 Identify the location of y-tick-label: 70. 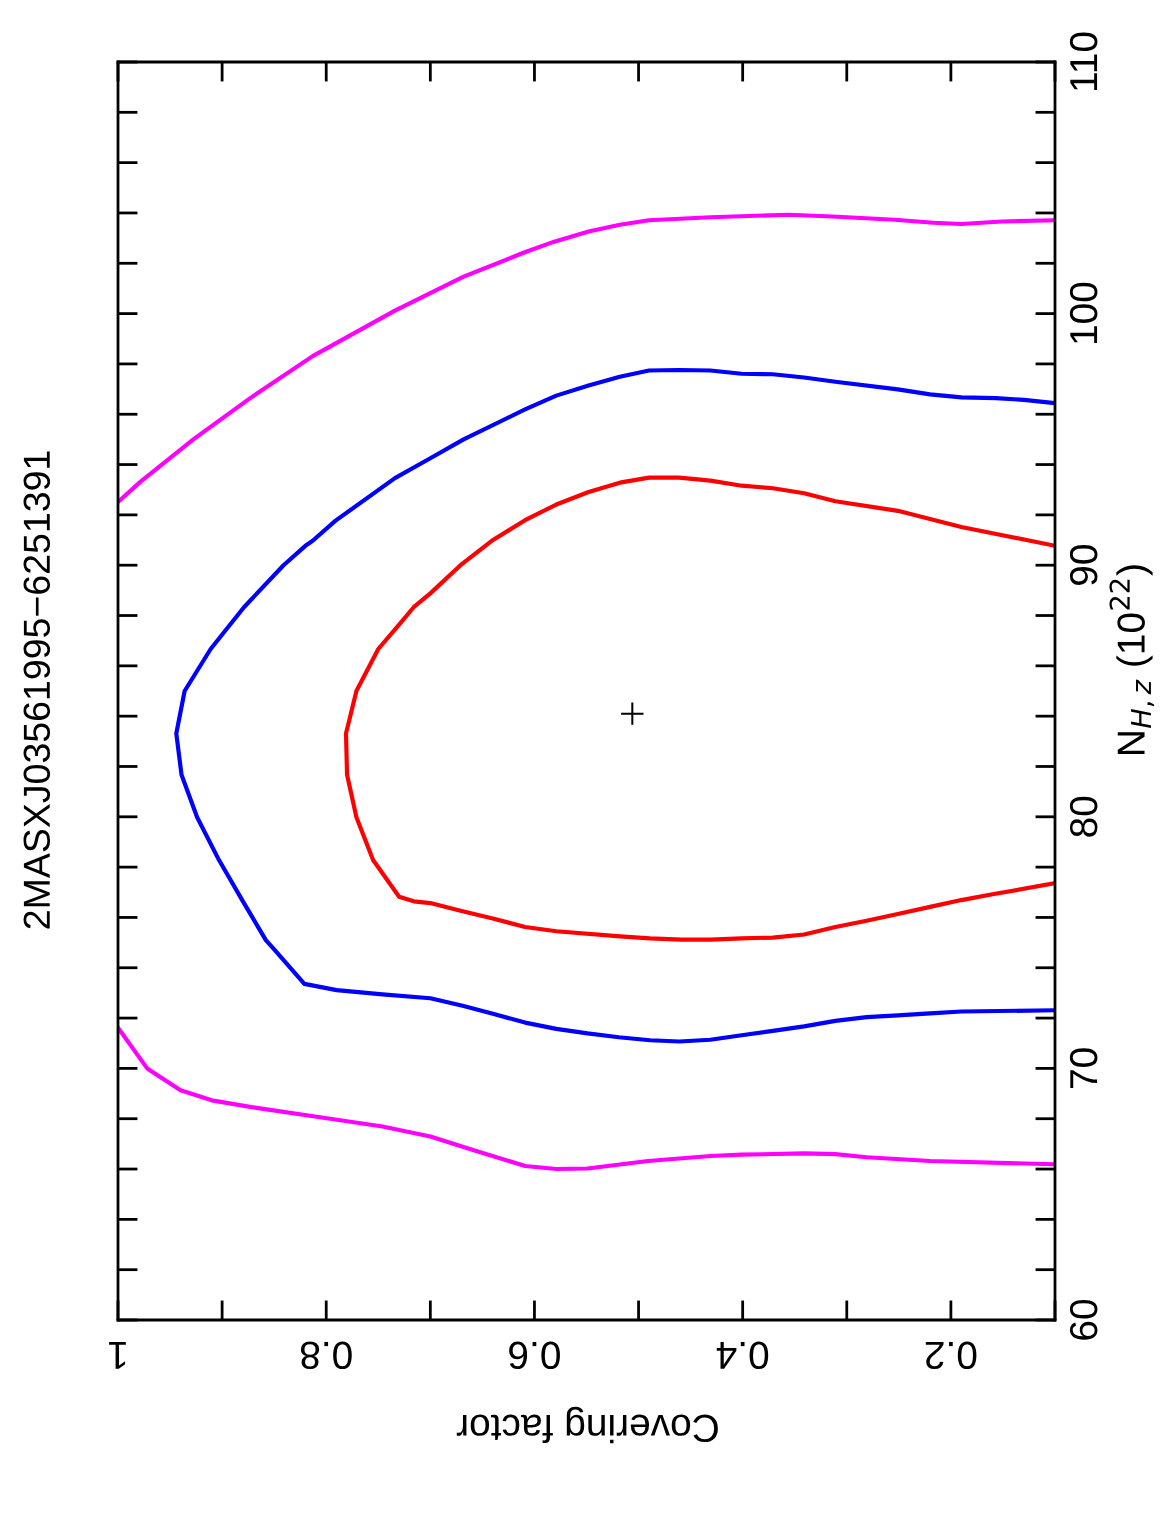
(1083, 1068).